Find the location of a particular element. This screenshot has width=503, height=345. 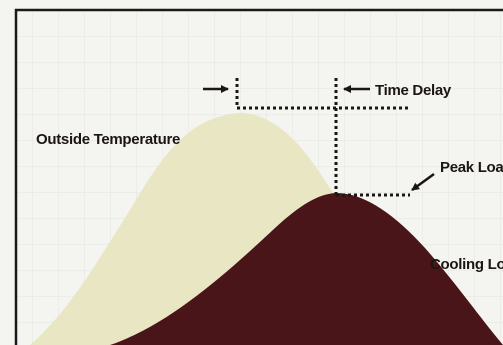

annotation-arrows is located at coordinates (319, 138).